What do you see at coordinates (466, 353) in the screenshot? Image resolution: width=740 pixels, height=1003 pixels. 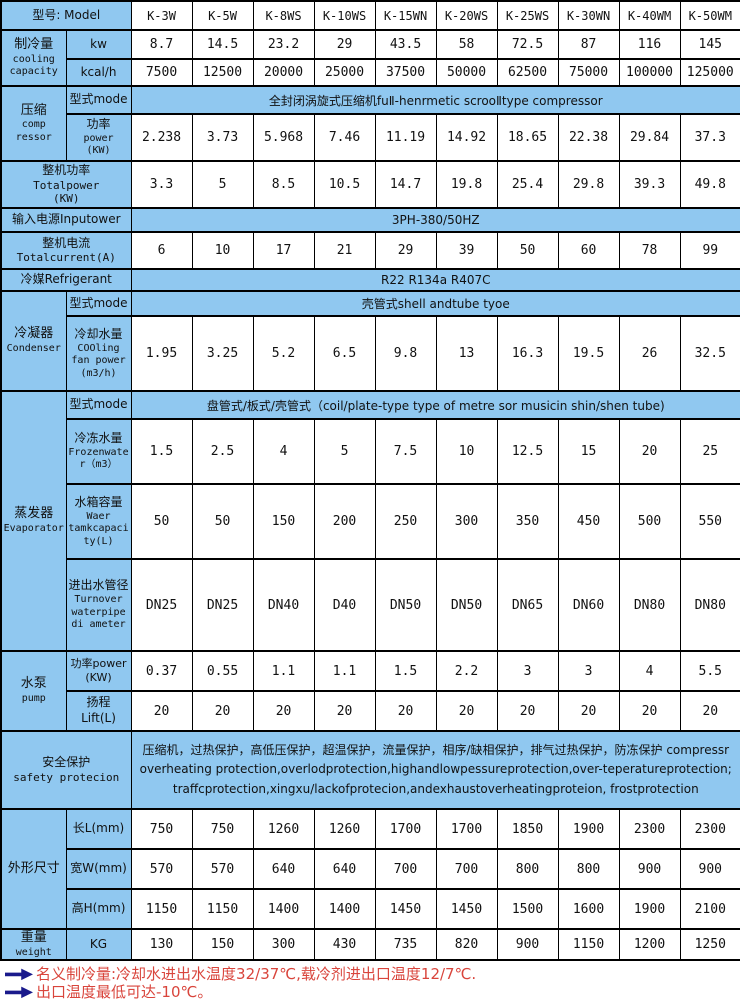 I see `table-cell: 13` at bounding box center [466, 353].